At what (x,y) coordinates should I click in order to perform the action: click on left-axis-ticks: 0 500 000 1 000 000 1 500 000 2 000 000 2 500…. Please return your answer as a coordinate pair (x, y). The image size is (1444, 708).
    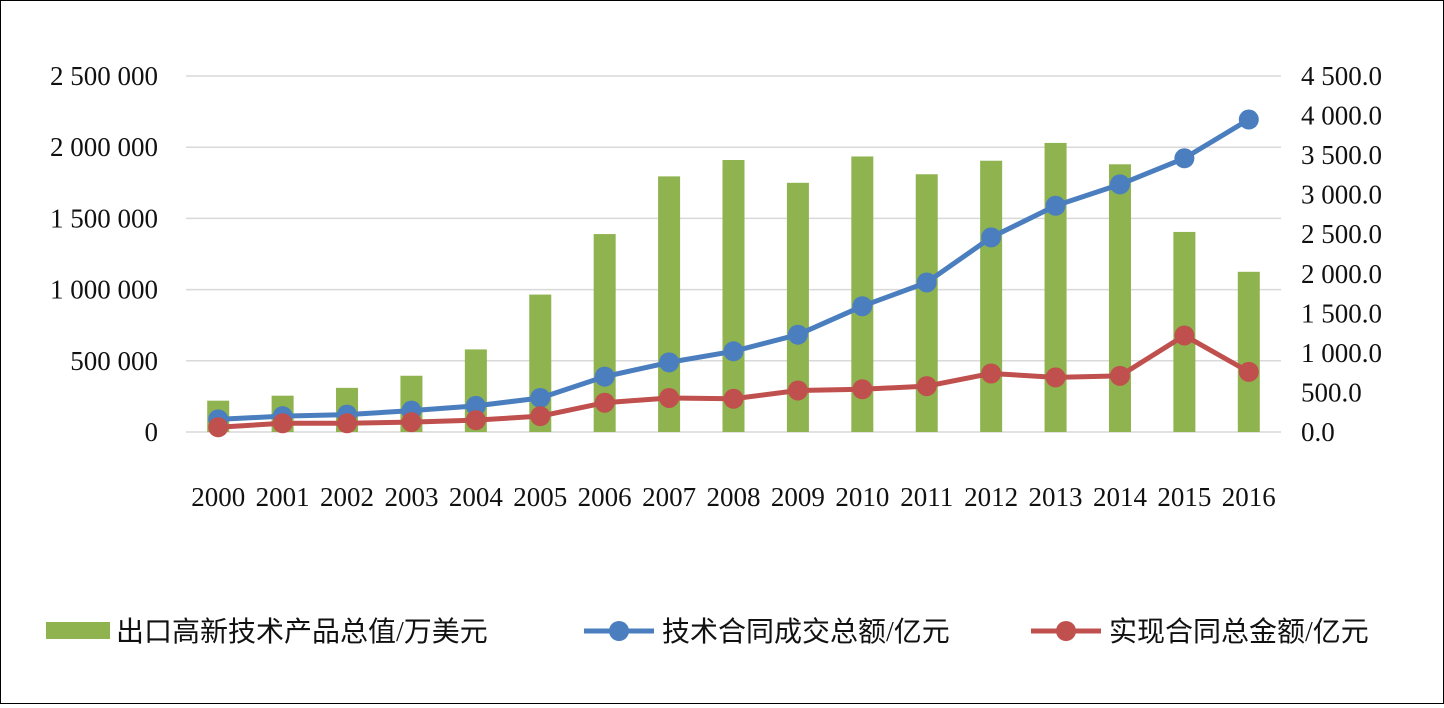
    Looking at the image, I should click on (104, 254).